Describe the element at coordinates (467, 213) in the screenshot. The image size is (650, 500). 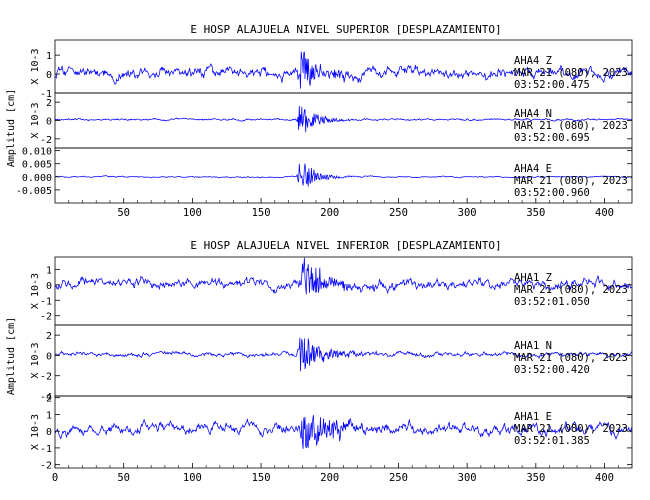
I see `upper-xtick-label: 300` at that location.